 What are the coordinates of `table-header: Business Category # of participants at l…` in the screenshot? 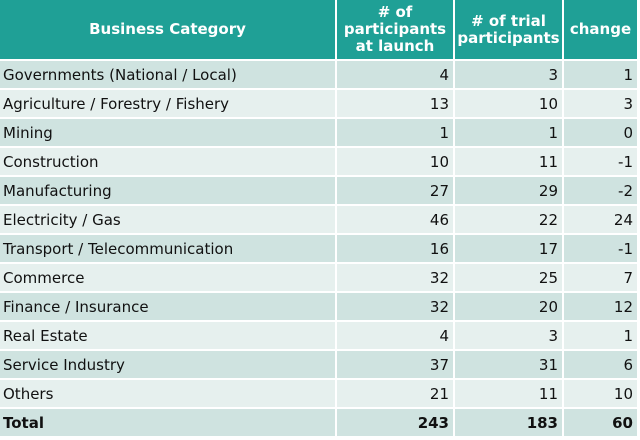 It's located at (318, 30).